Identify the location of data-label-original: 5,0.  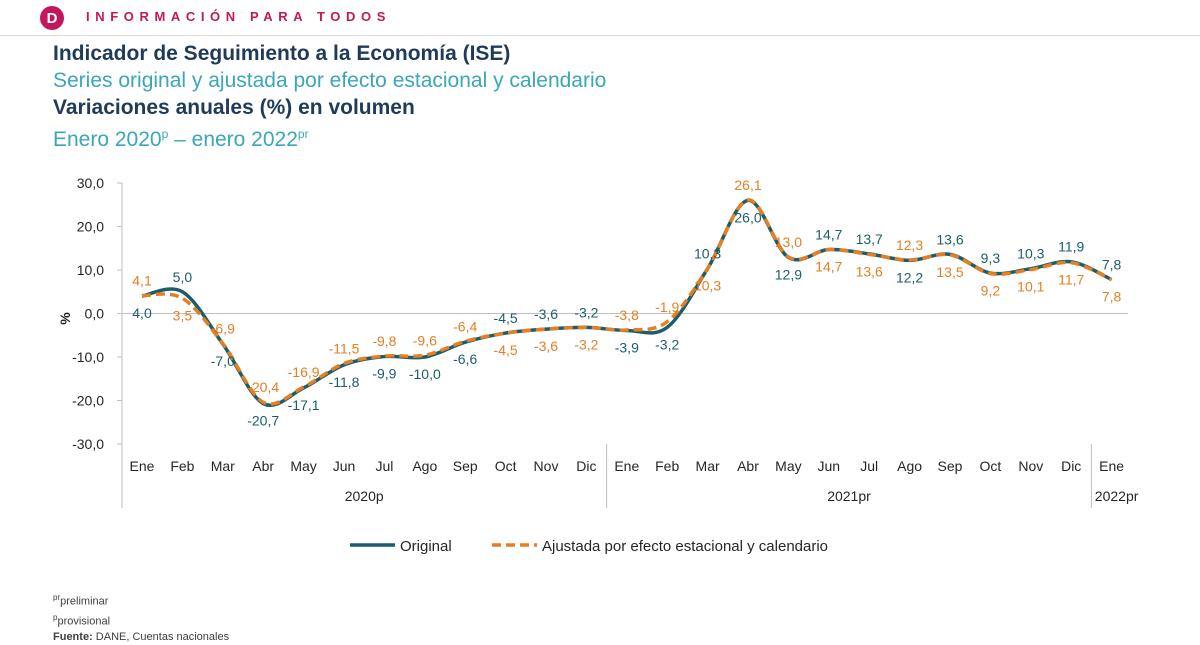
(183, 277).